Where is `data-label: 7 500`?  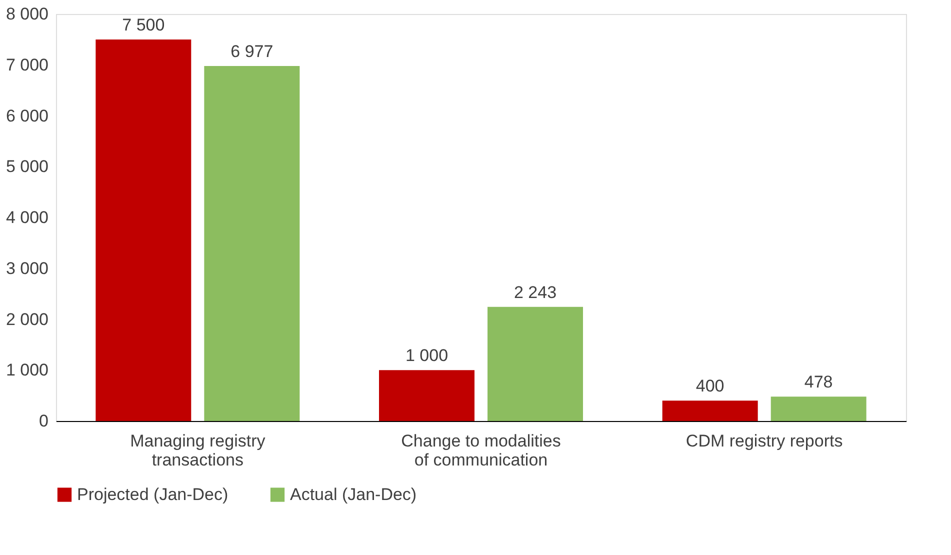
data-label: 7 500 is located at coordinates (143, 24).